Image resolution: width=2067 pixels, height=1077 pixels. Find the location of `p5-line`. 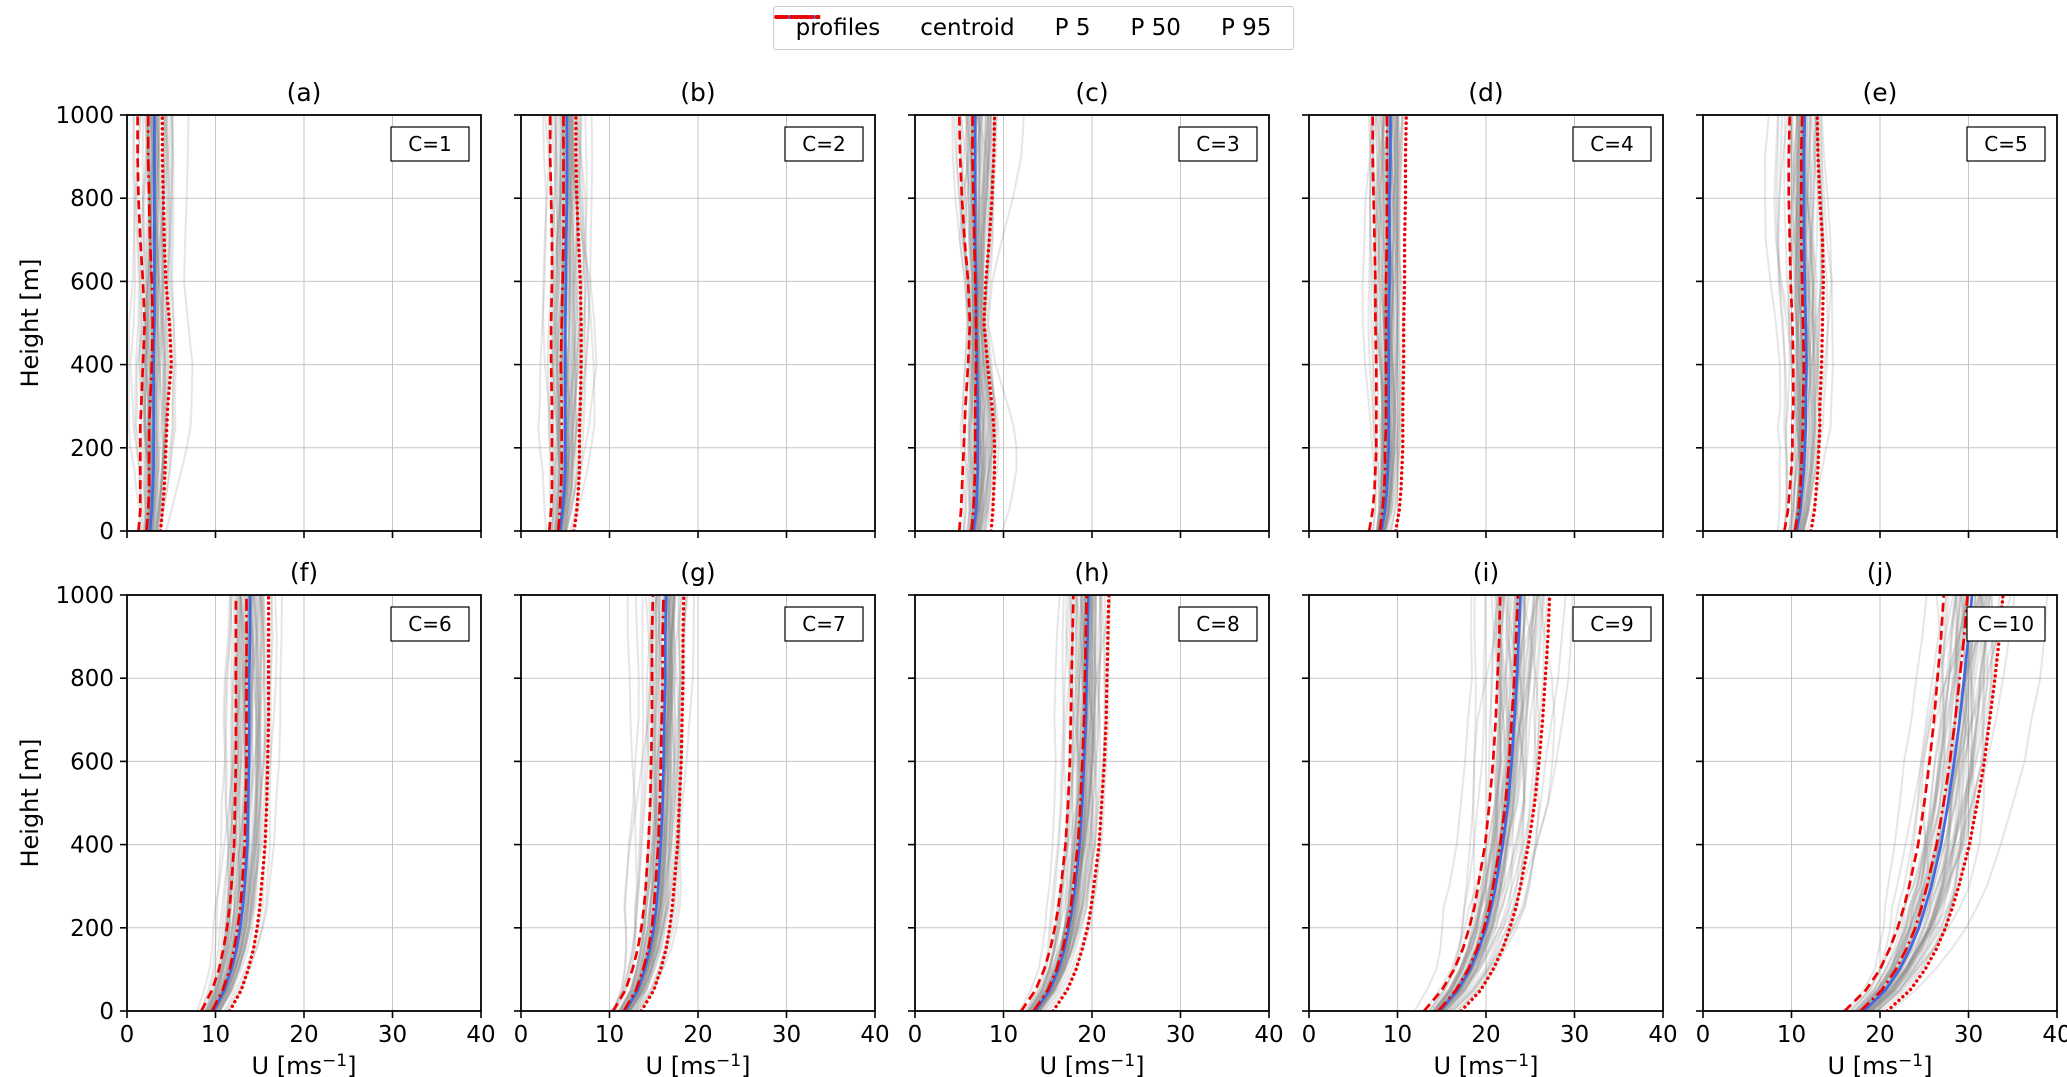

p5-line is located at coordinates (219, 803).